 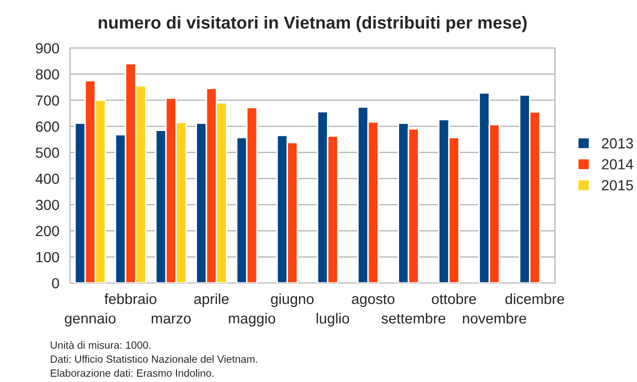 I want to click on x-tick-label: febbraio, so click(x=130, y=298).